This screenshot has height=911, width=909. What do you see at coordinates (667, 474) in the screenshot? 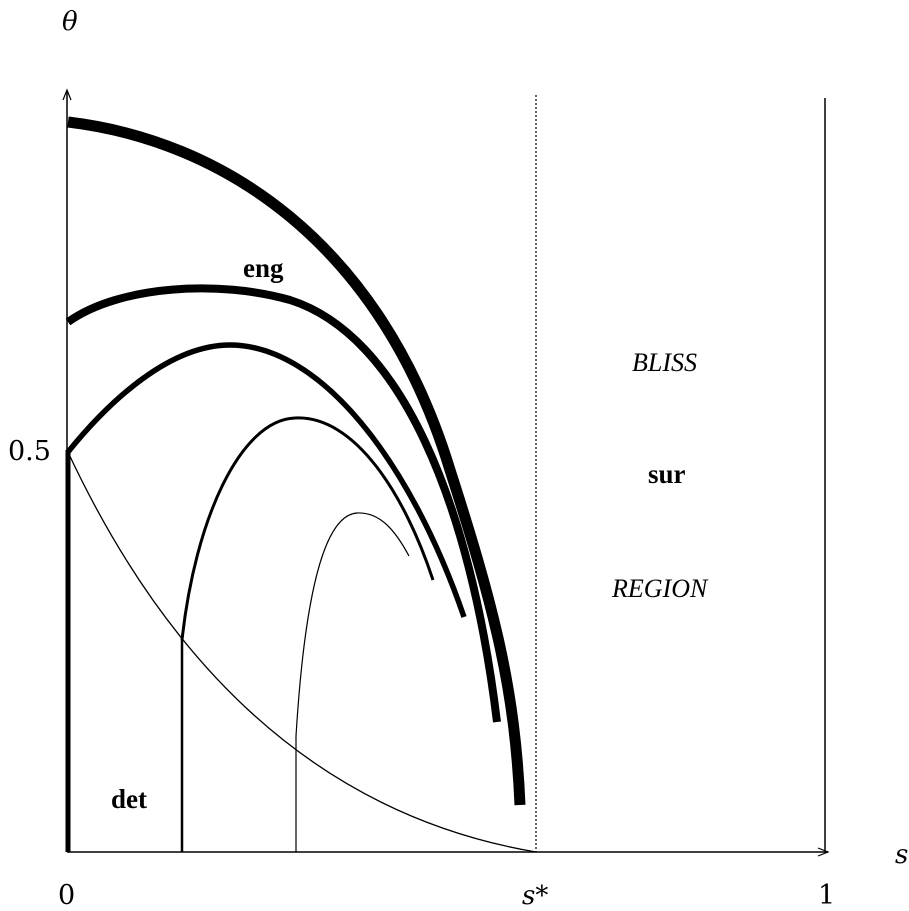
I see `sur-label: sur` at bounding box center [667, 474].